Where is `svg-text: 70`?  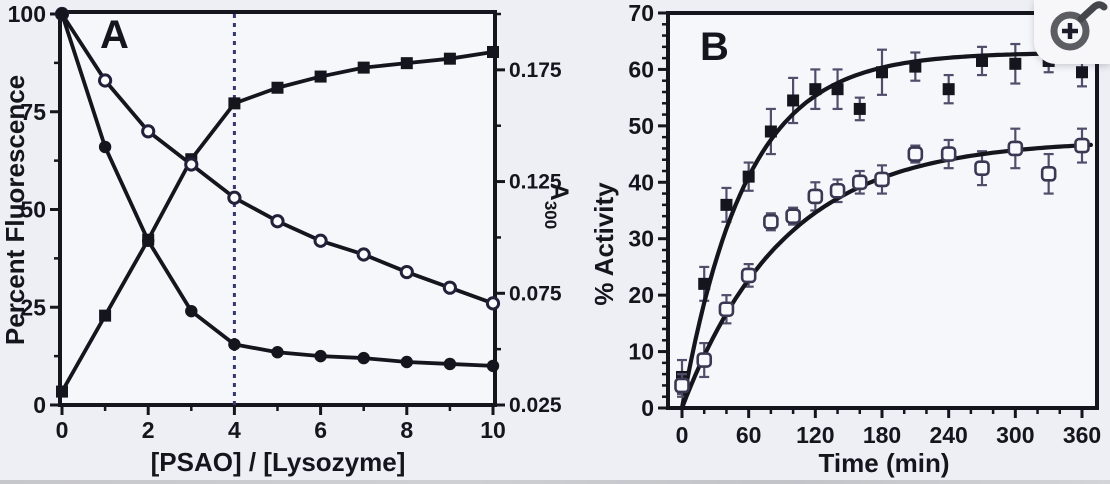
svg-text: 70 is located at coordinates (641, 13).